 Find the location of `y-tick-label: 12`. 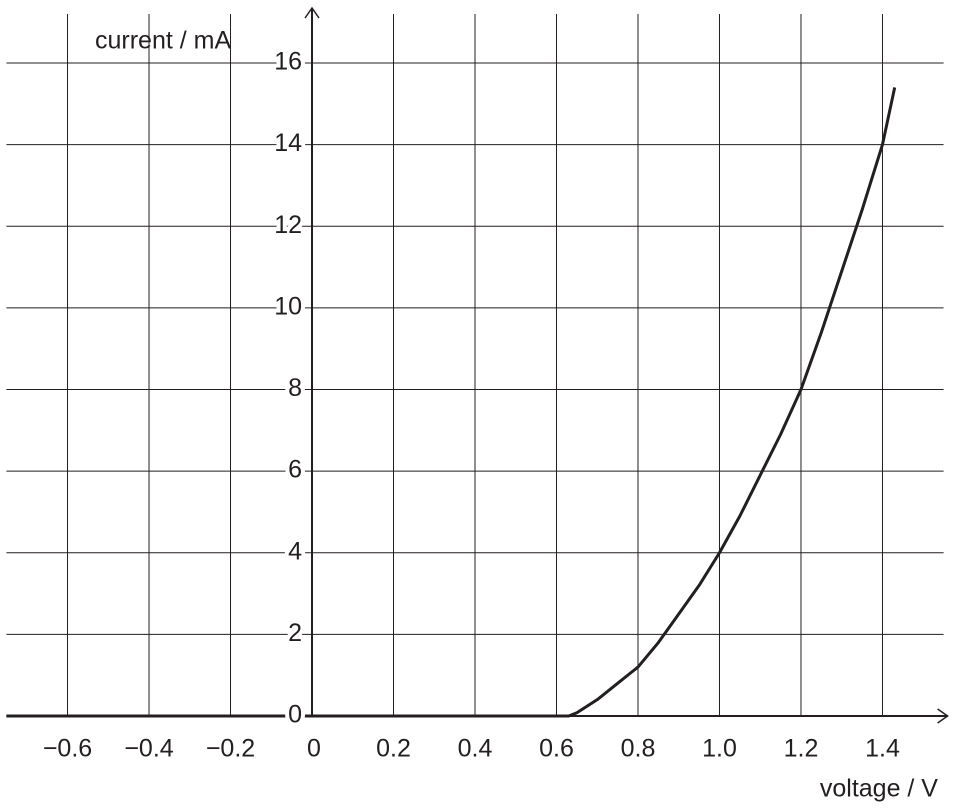

y-tick-label: 12 is located at coordinates (288, 225).